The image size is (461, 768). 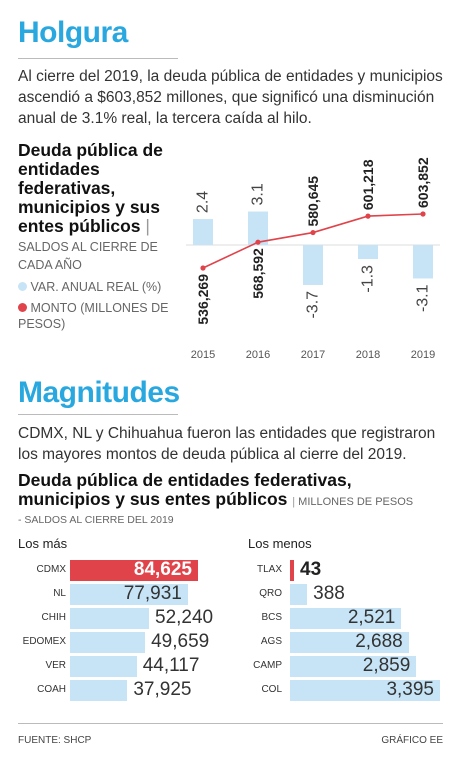 I want to click on var-label-2015: 2.4, so click(x=203, y=202).